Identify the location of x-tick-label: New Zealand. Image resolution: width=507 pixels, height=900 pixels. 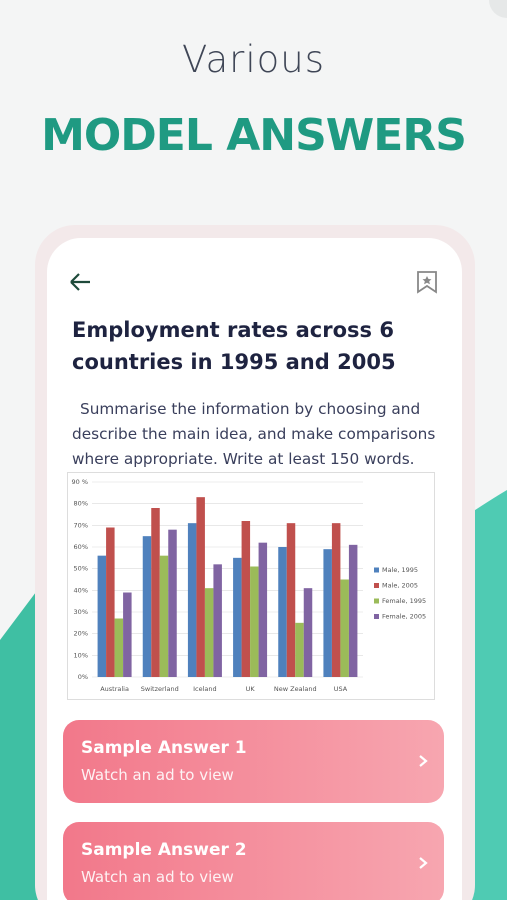
(295, 689).